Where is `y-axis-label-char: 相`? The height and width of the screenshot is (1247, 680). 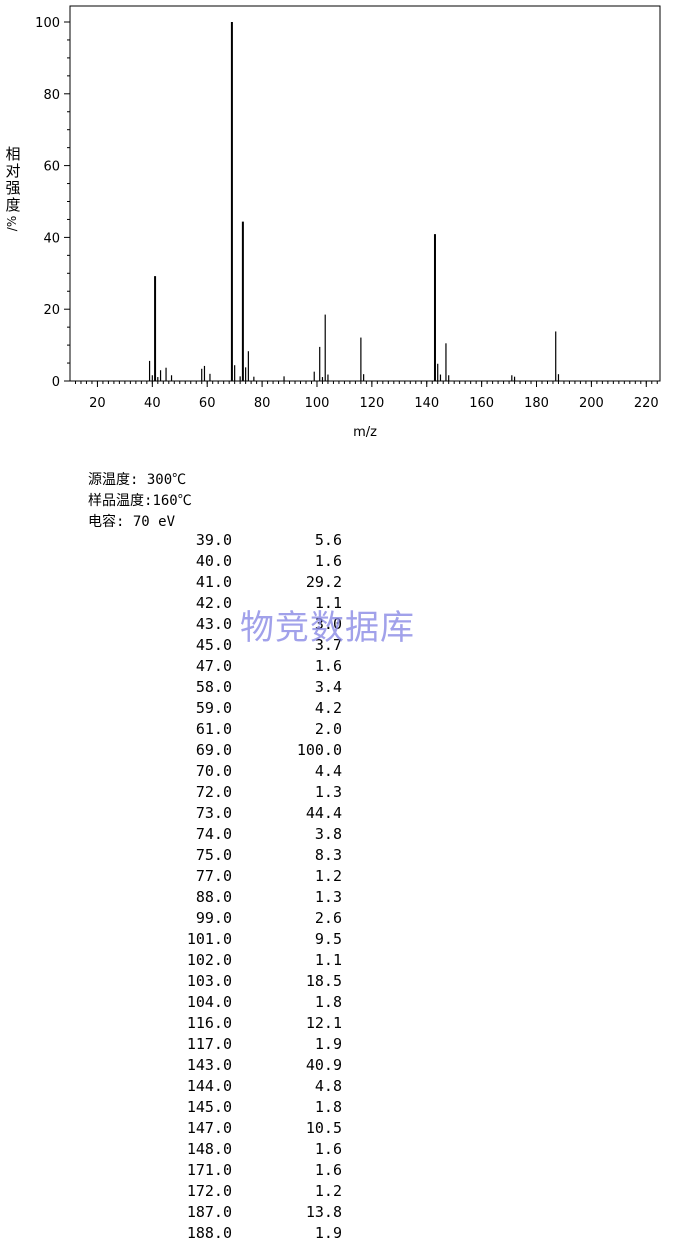
y-axis-label-char: 相 is located at coordinates (13, 154).